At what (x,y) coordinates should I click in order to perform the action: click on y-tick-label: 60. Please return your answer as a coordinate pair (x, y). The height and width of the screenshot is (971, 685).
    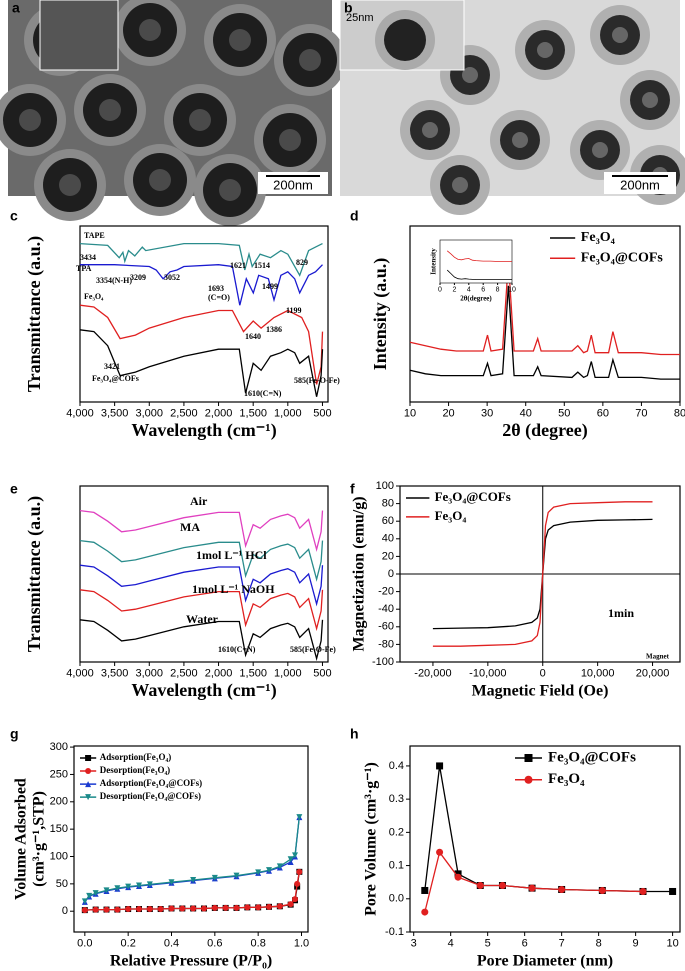
    Looking at the image, I should click on (388, 521).